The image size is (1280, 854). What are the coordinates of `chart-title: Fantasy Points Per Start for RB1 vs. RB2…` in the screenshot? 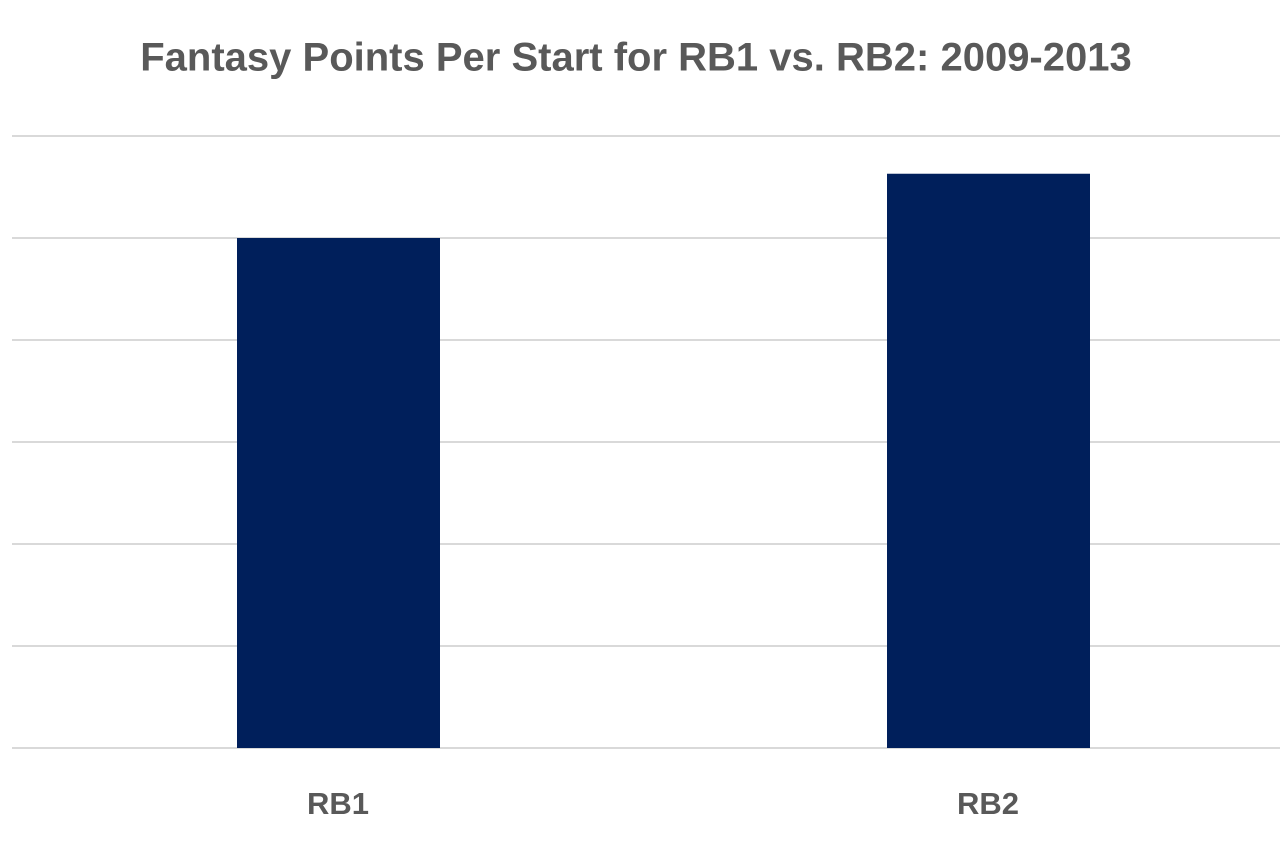 It's located at (636, 58).